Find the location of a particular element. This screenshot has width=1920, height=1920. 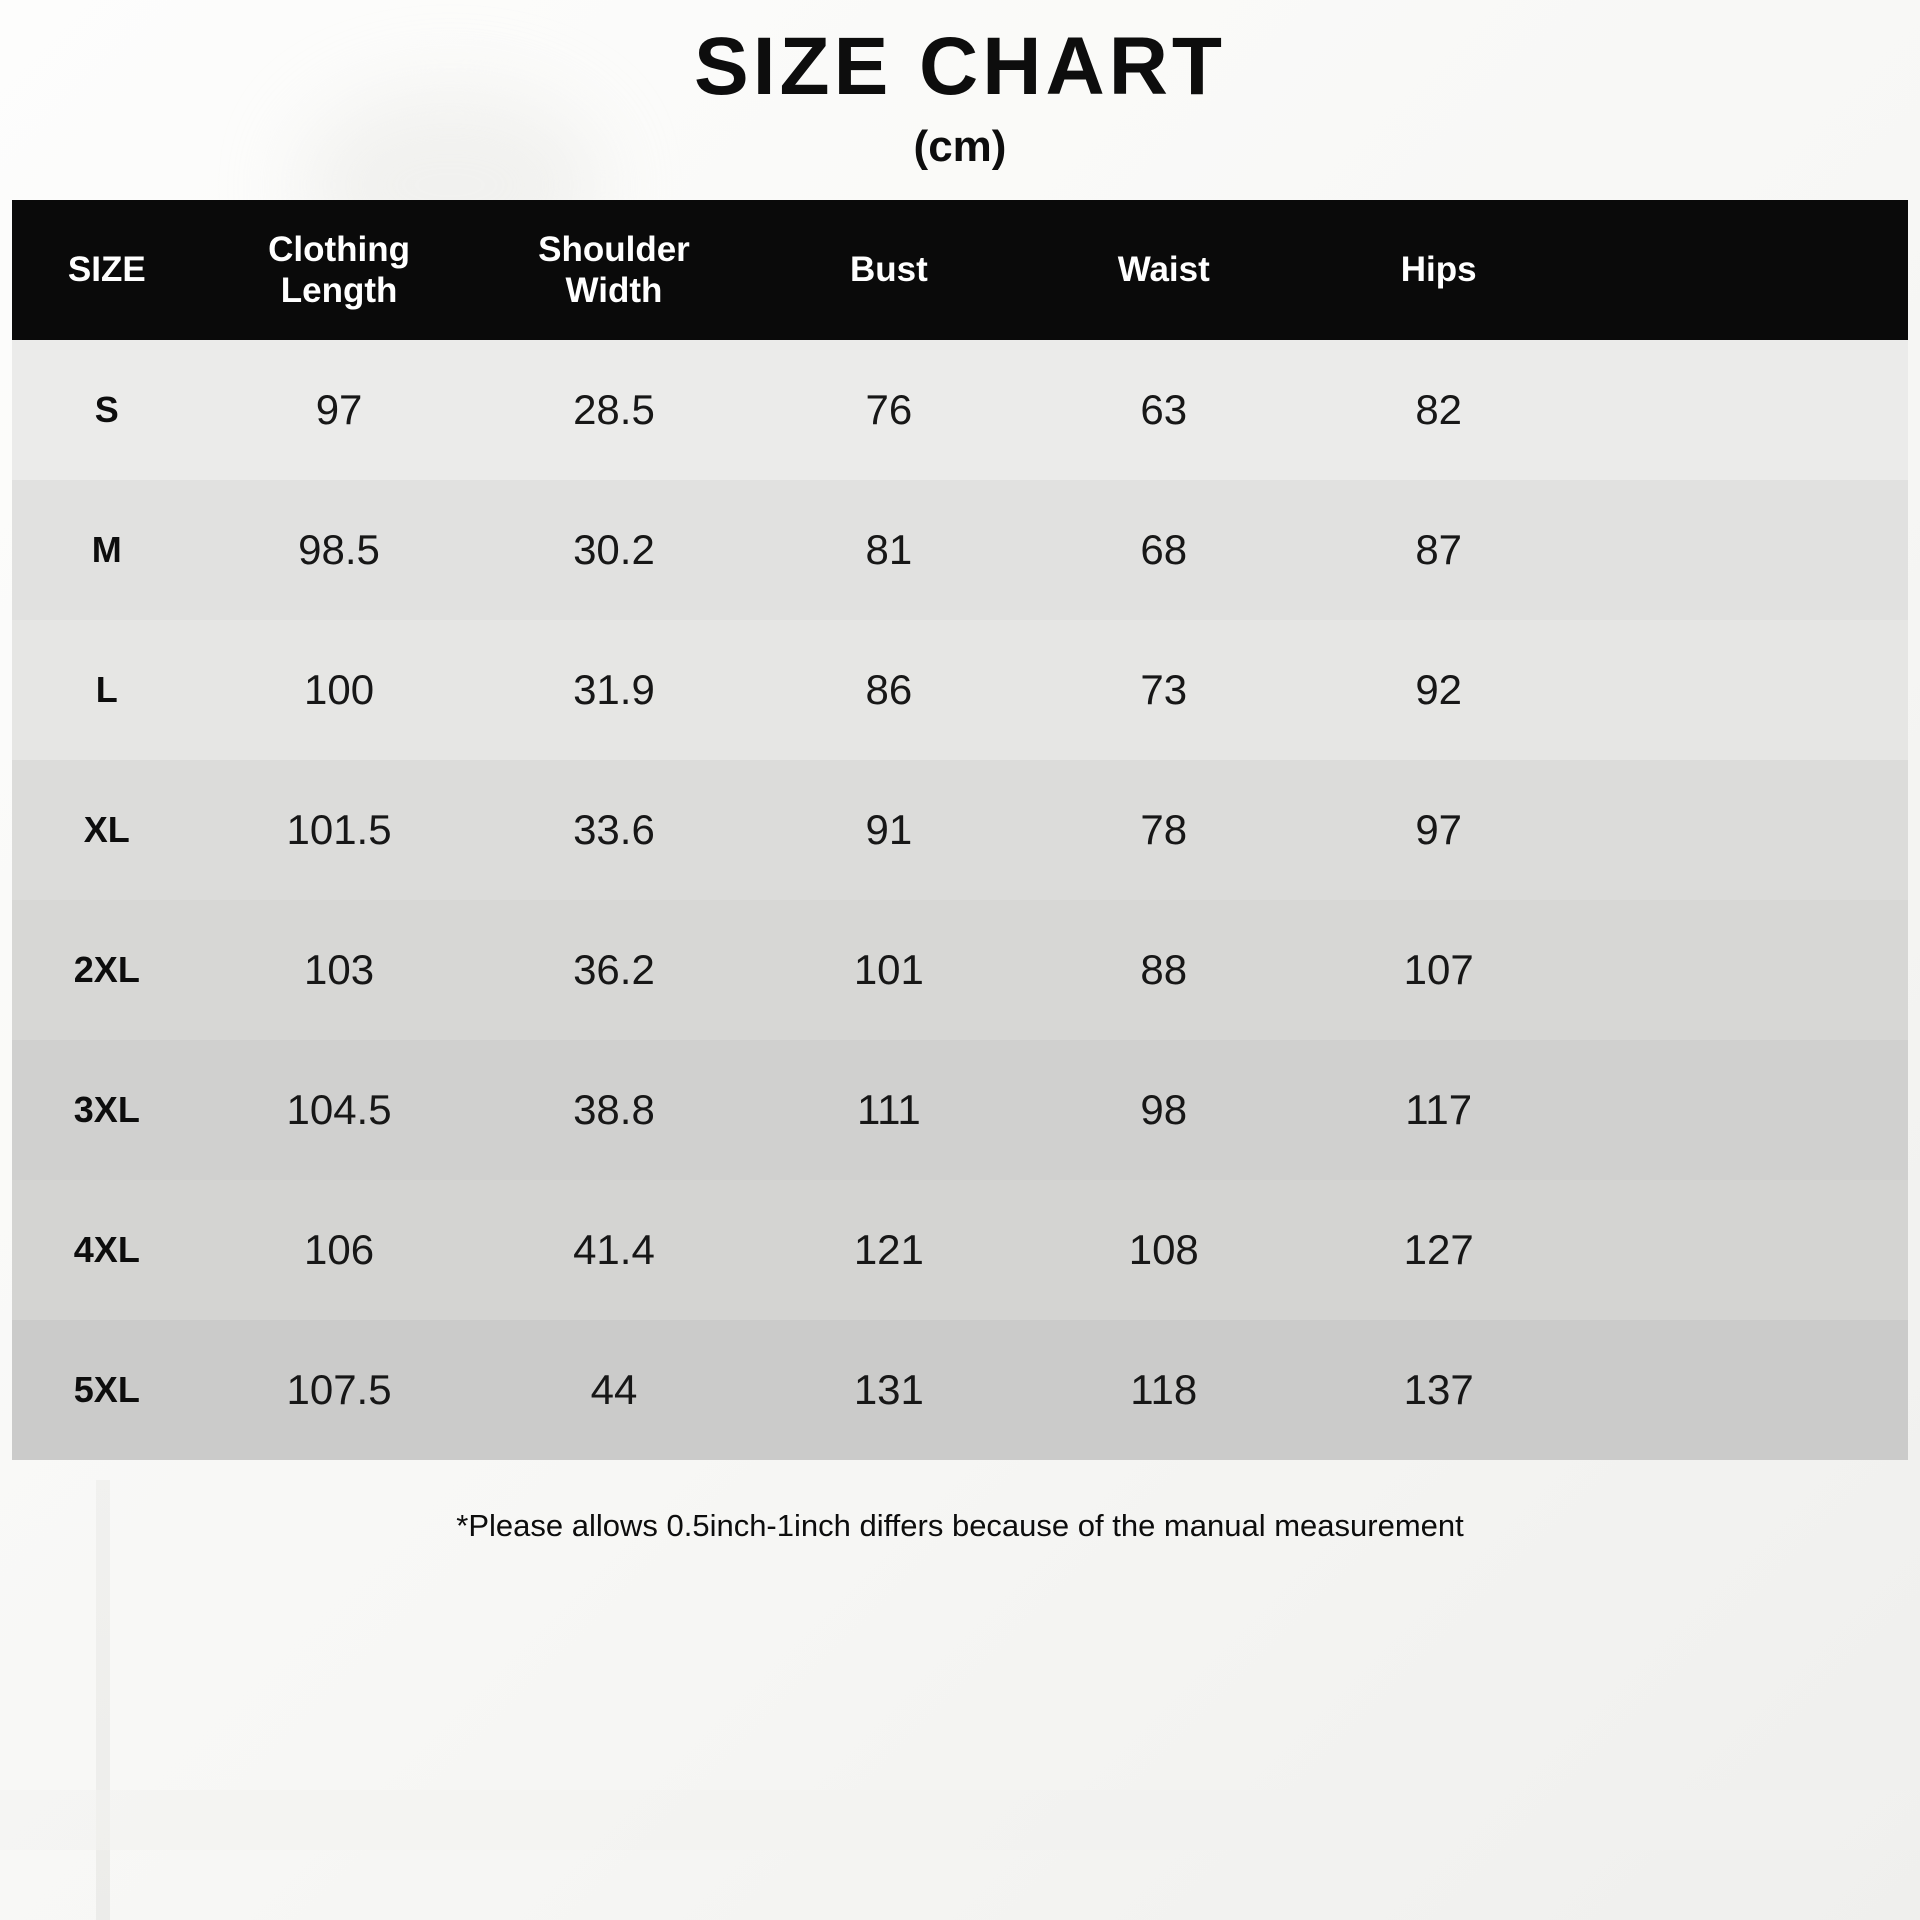

size-label-cell: XL is located at coordinates (106, 829).